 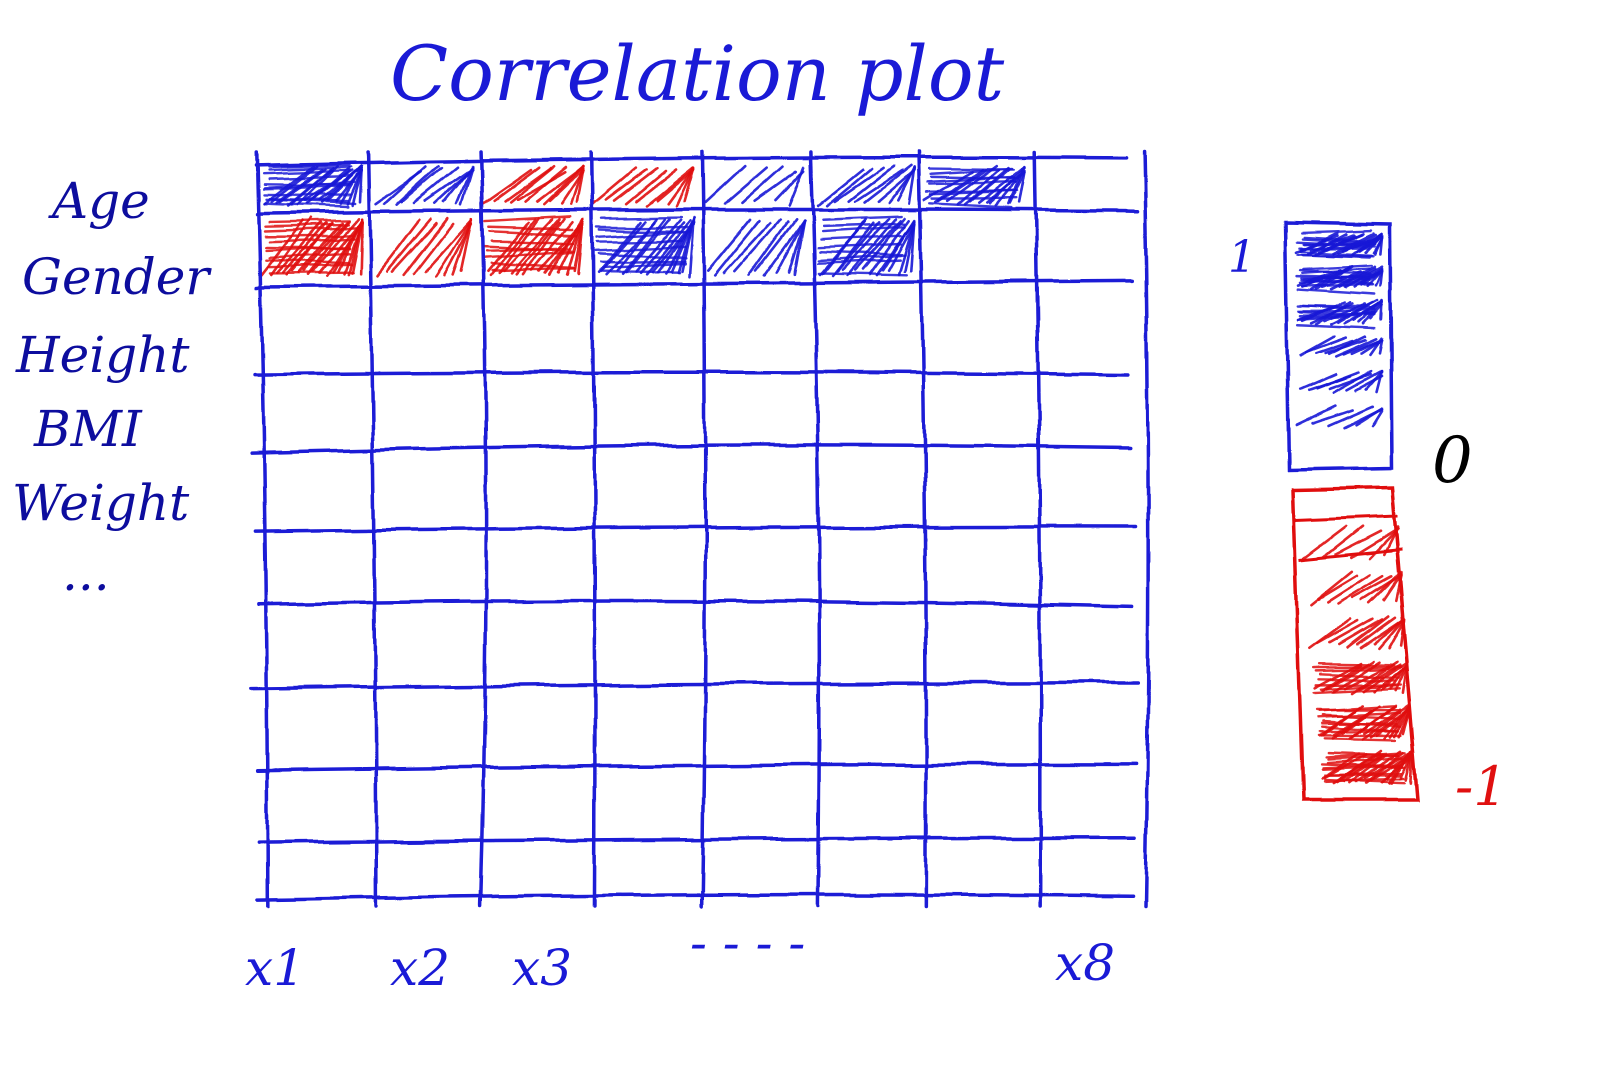 I want to click on column-label-x8: x8, so click(x=1085, y=963).